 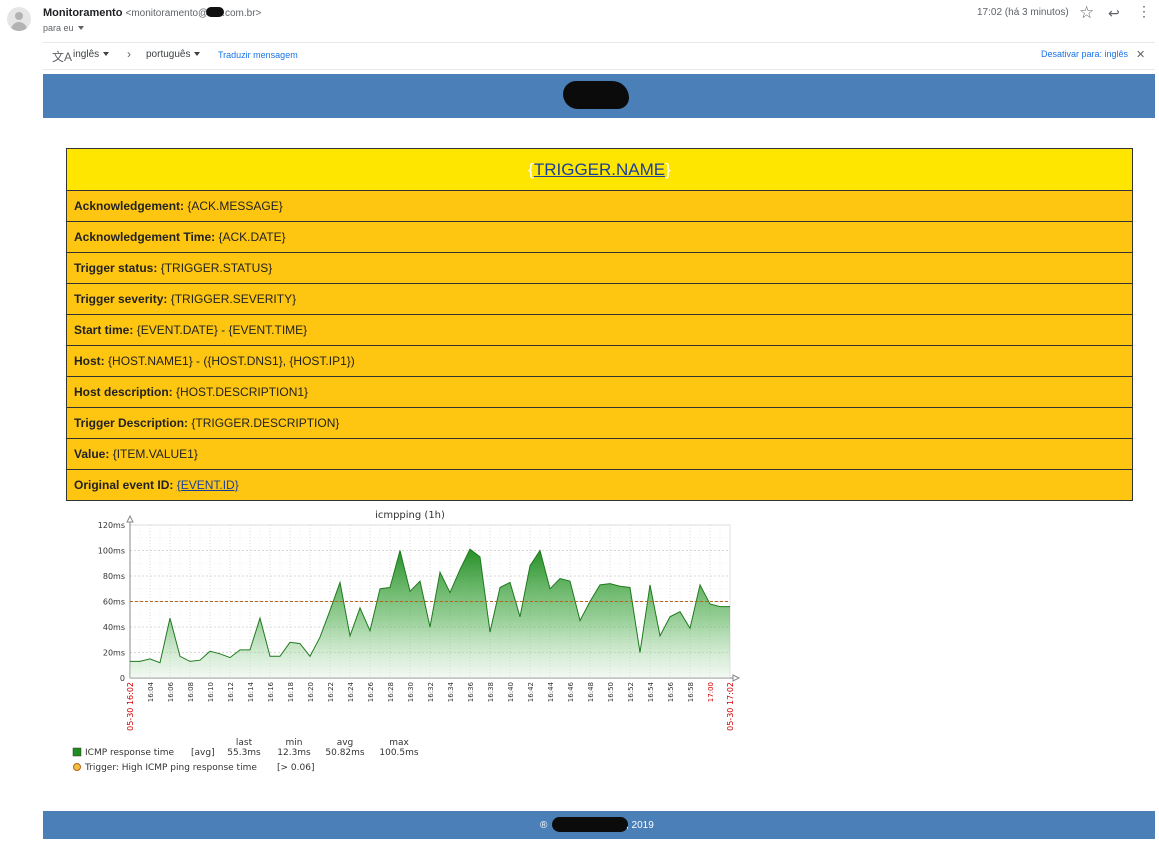 What do you see at coordinates (1144, 11) in the screenshot?
I see `more-vertical-icon: ⋮` at bounding box center [1144, 11].